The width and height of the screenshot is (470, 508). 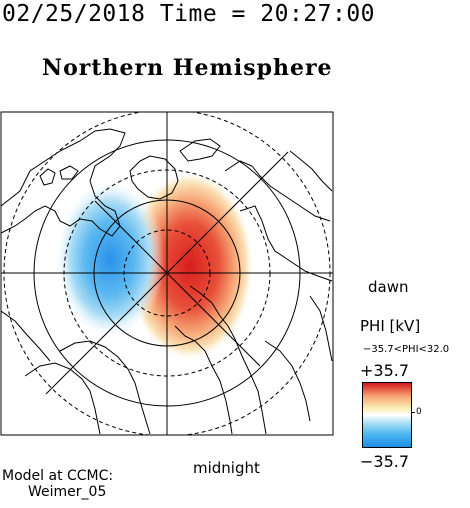 I want to click on colorbar-max-label: +35.7, so click(x=385, y=370).